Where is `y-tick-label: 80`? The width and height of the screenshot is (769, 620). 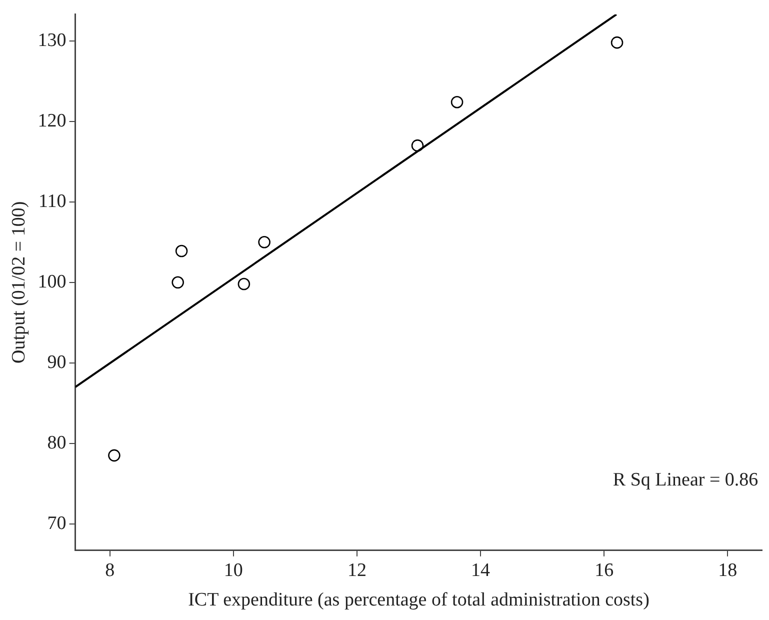
y-tick-label: 80 is located at coordinates (56, 443).